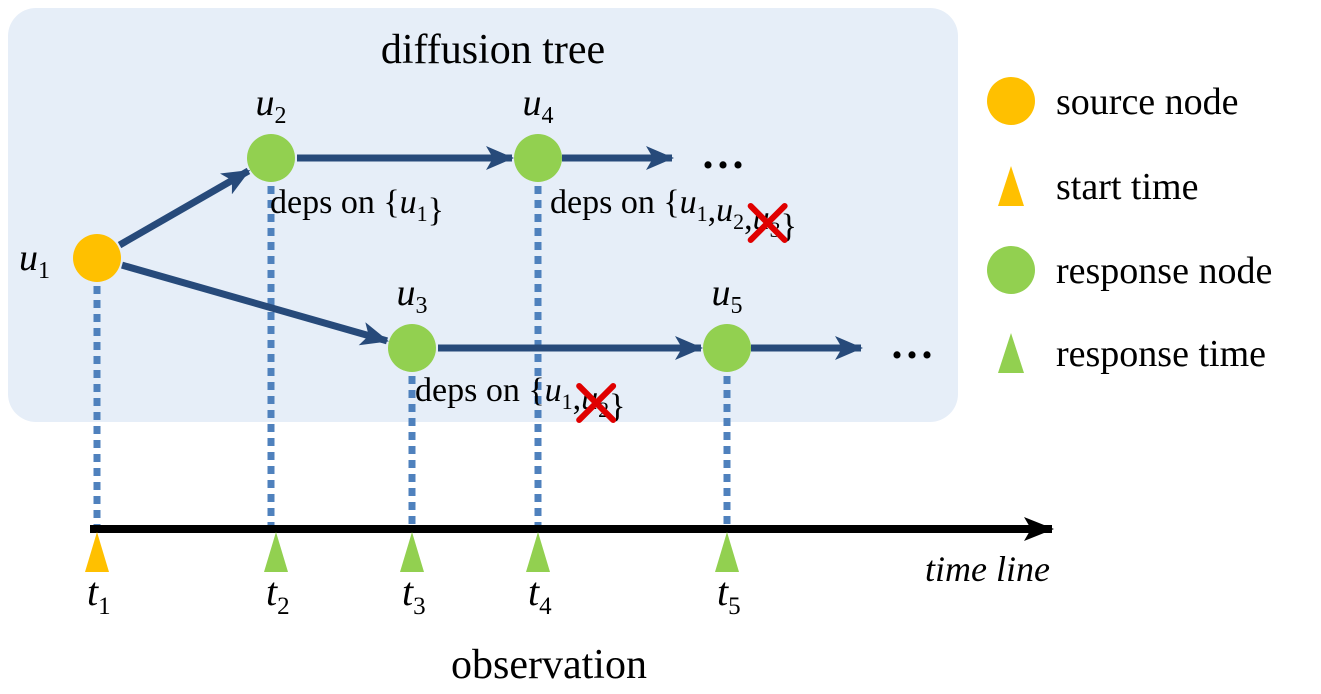 The image size is (1321, 694). What do you see at coordinates (1127, 187) in the screenshot?
I see `legend-label: start time` at bounding box center [1127, 187].